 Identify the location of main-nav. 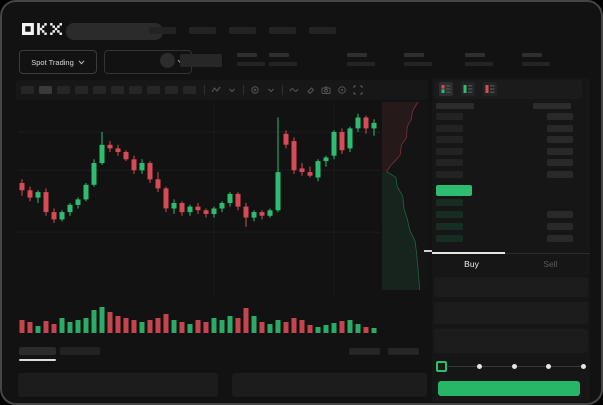
(242, 30).